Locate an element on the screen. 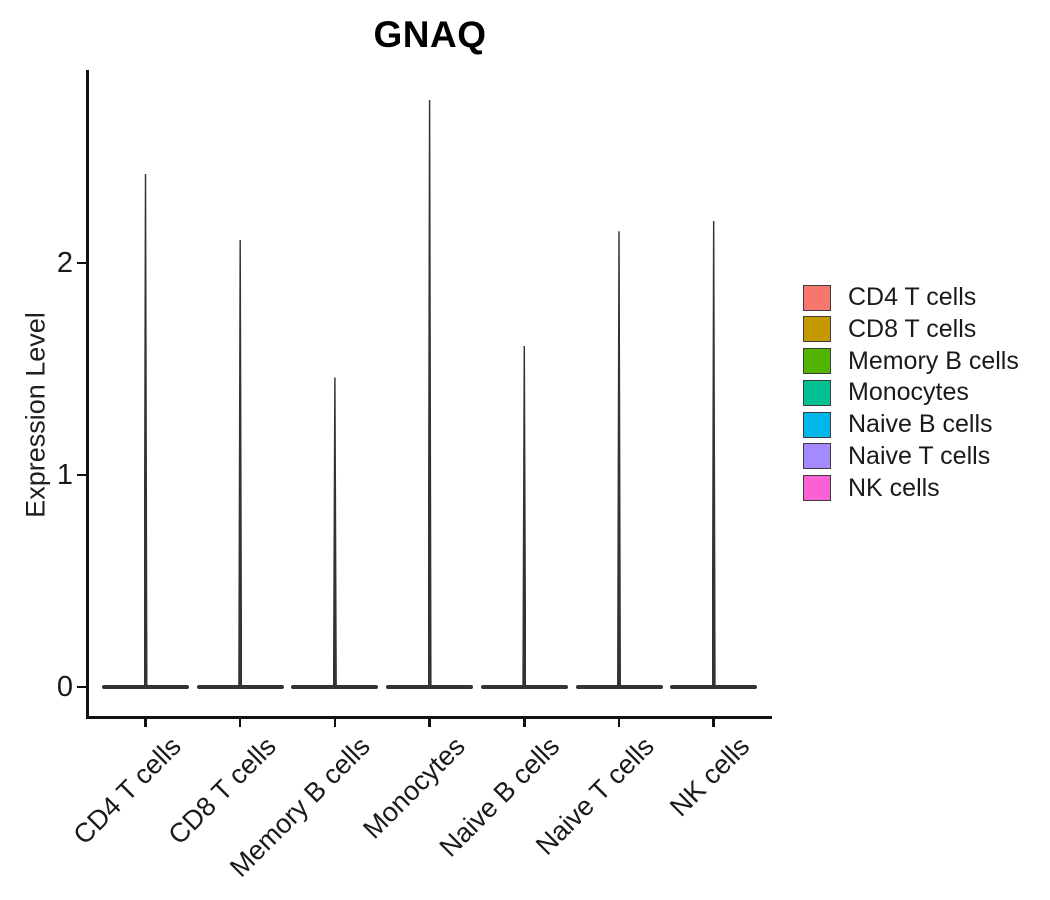  legend-label: Naive B cells is located at coordinates (920, 424).